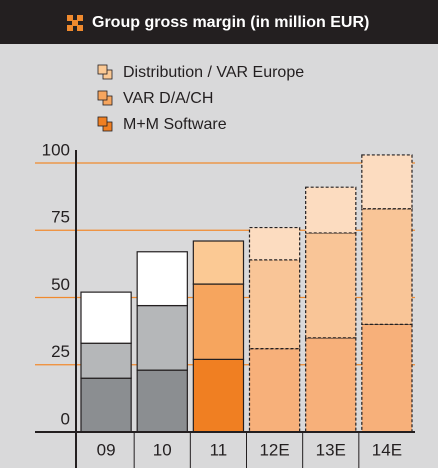  Describe the element at coordinates (106, 449) in the screenshot. I see `x-tick-label: 09` at that location.